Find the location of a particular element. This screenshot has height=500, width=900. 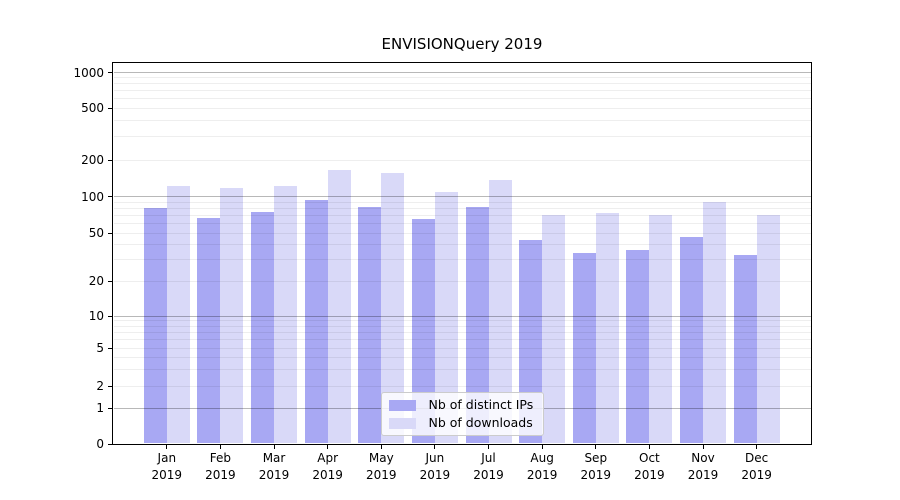

x-tick-month: Jun is located at coordinates (435, 458).